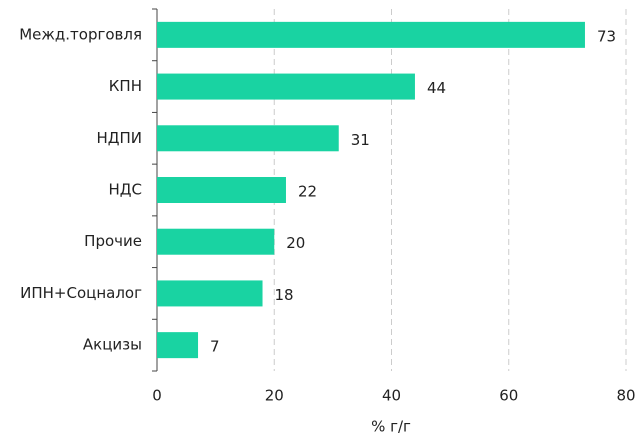  What do you see at coordinates (274, 396) in the screenshot?
I see `x-tick-label: 20` at bounding box center [274, 396].